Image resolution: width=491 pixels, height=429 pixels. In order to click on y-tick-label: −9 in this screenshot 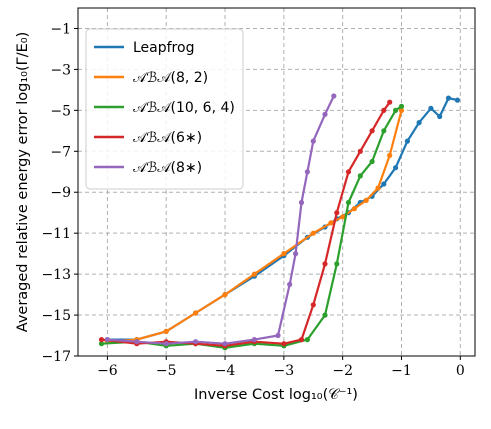, I will do `click(60, 193)`.